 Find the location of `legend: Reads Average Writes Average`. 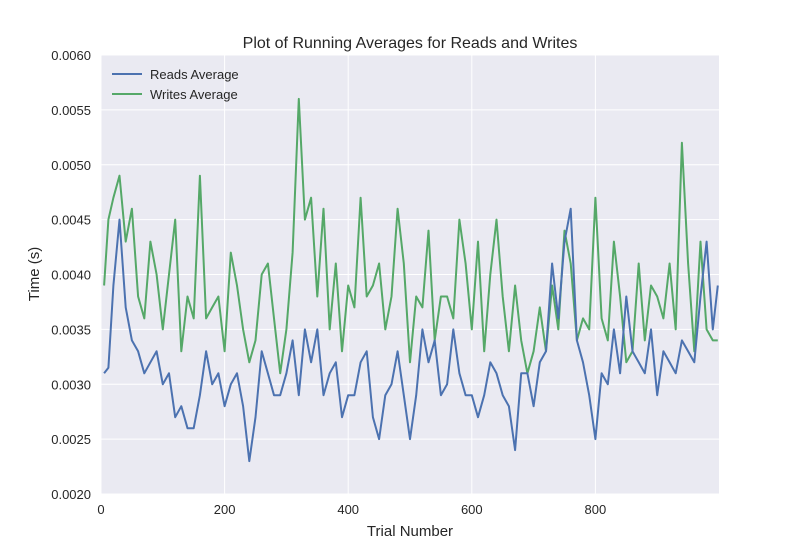

legend: Reads Average Writes Average is located at coordinates (175, 84).